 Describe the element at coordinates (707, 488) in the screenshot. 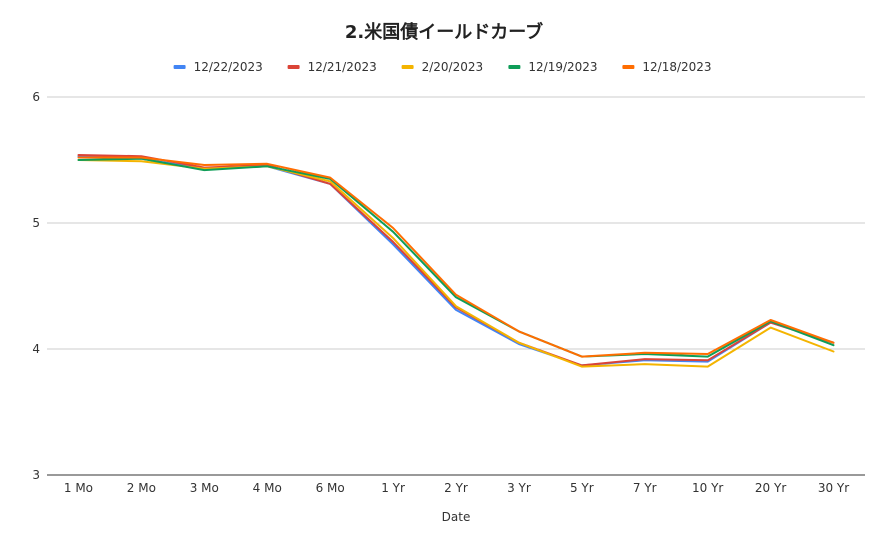

I see `x-tick-label: 10 Yr` at that location.